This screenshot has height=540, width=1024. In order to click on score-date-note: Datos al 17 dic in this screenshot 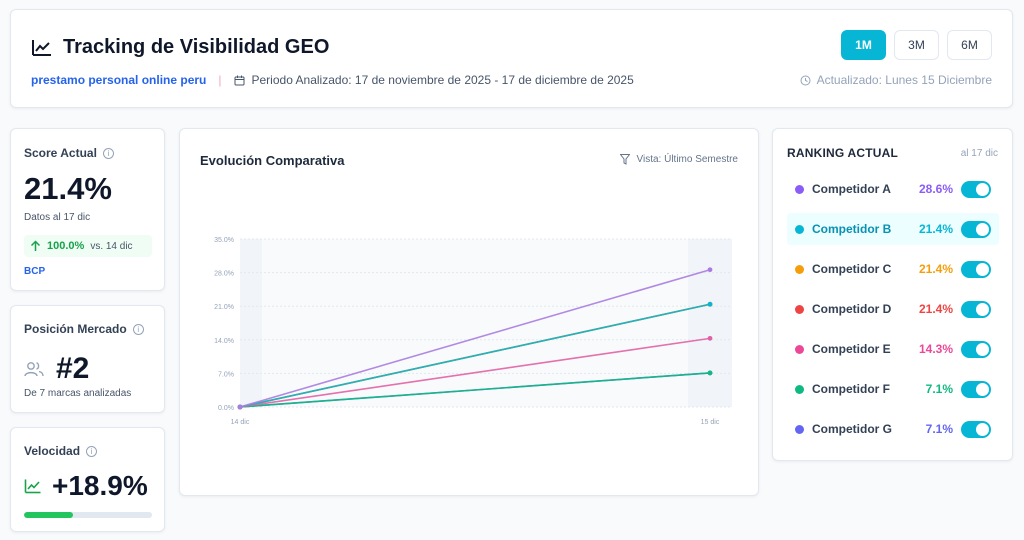, I will do `click(57, 217)`.